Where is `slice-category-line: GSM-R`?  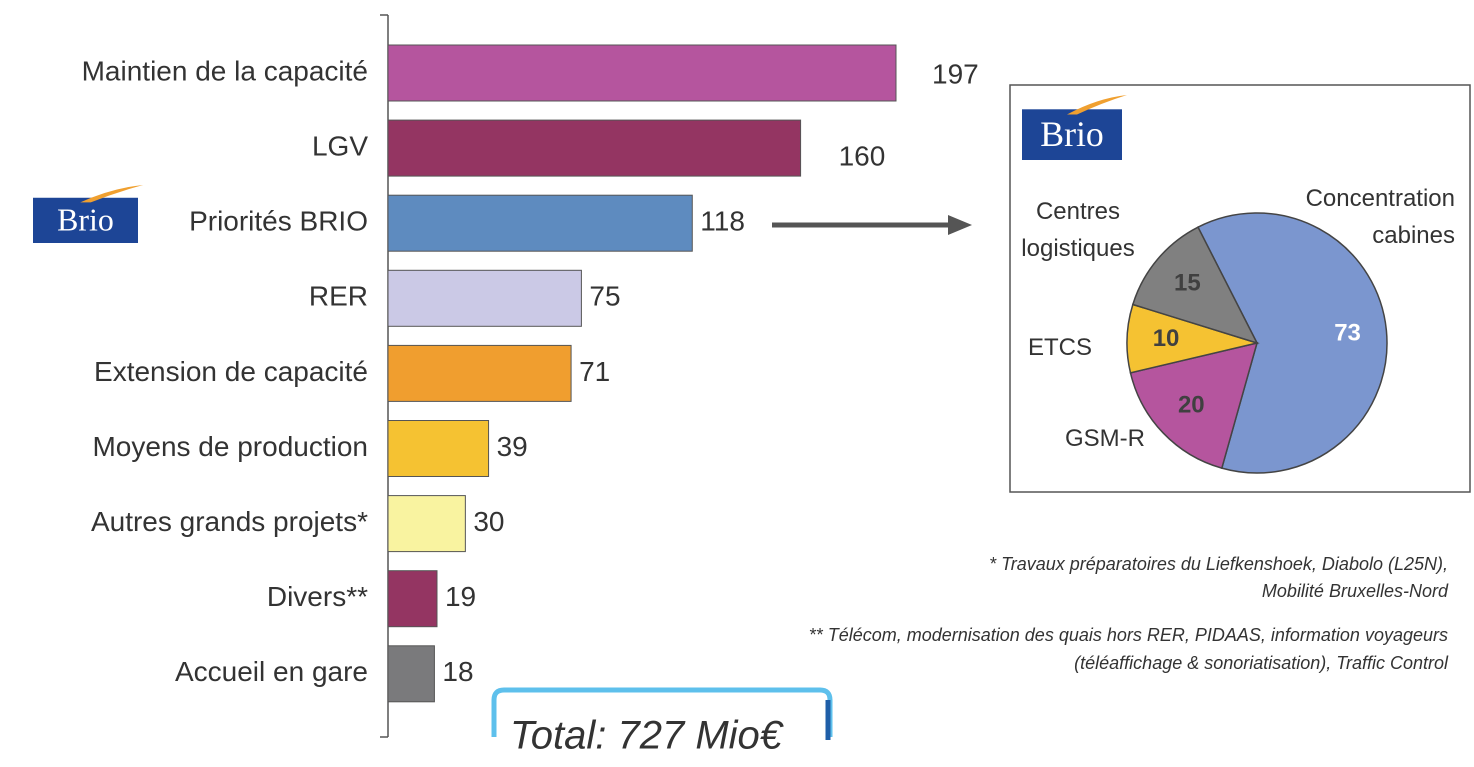 slice-category-line: GSM-R is located at coordinates (1105, 438).